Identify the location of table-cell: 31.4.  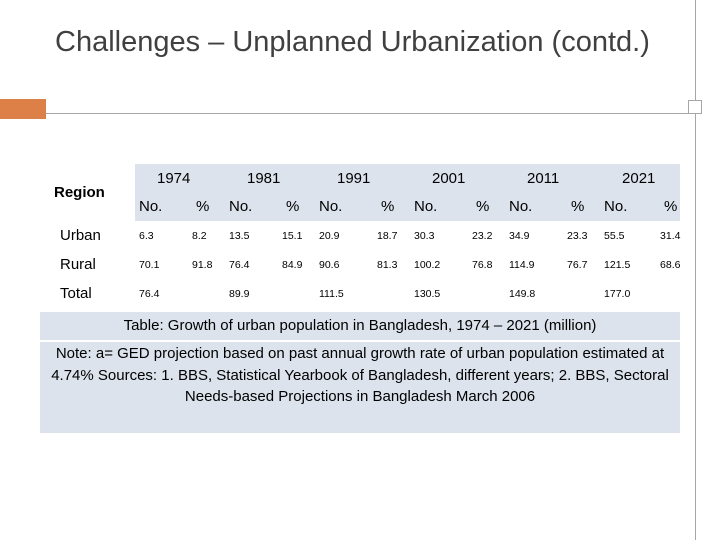
(664, 235).